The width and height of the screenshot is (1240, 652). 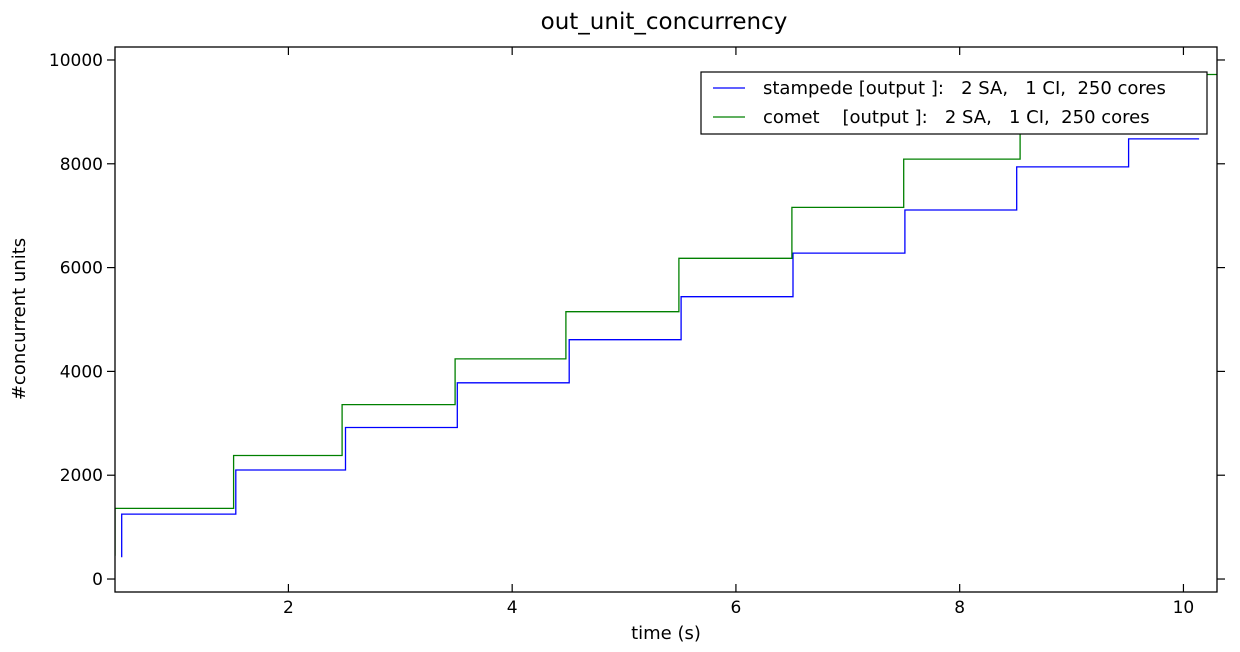 What do you see at coordinates (81, 165) in the screenshot?
I see `y-tick-label: 8000` at bounding box center [81, 165].